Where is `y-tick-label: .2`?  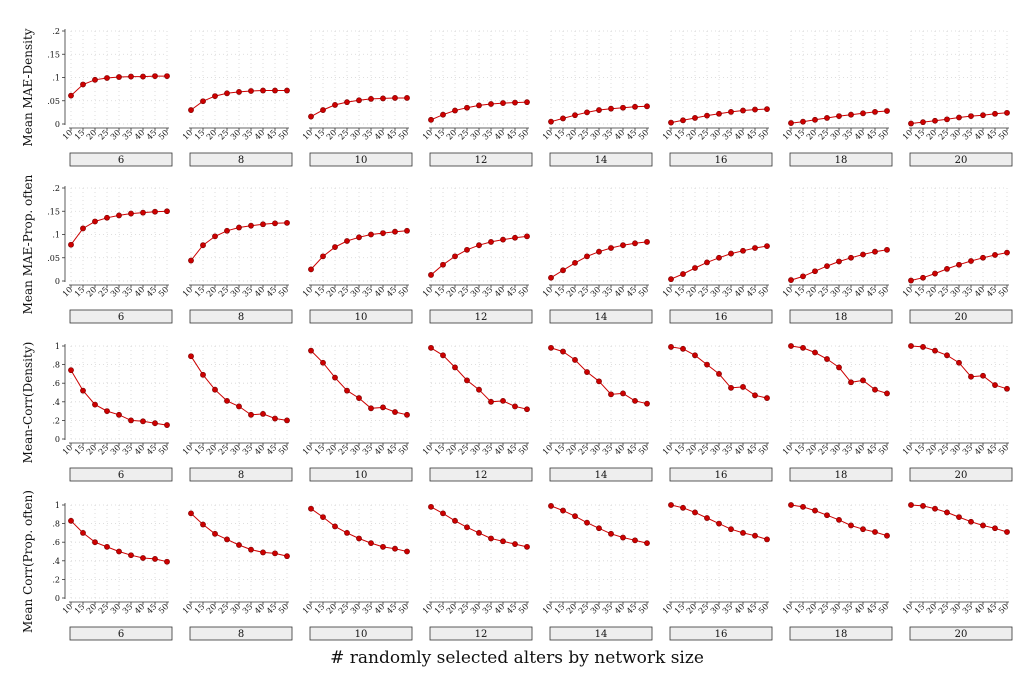
y-tick-label: .2 is located at coordinates (56, 579).